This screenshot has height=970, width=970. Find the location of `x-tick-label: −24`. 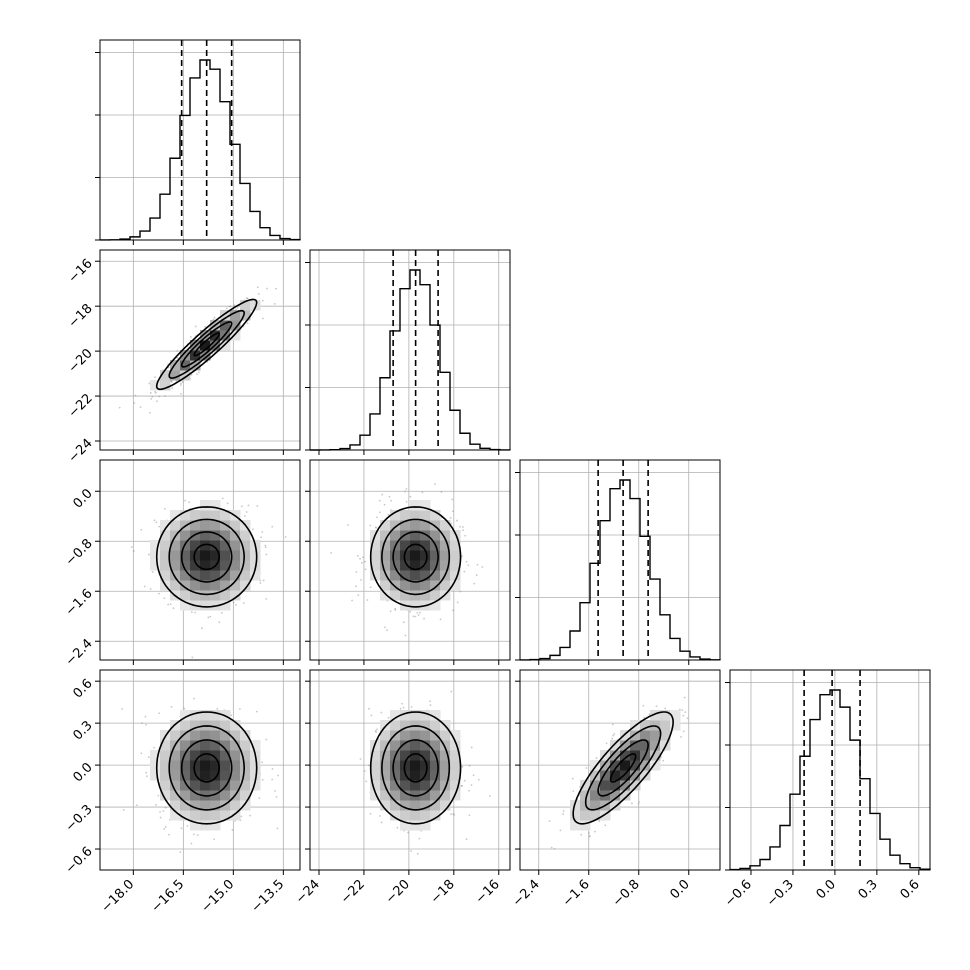

x-tick-label: −24 is located at coordinates (308, 892).